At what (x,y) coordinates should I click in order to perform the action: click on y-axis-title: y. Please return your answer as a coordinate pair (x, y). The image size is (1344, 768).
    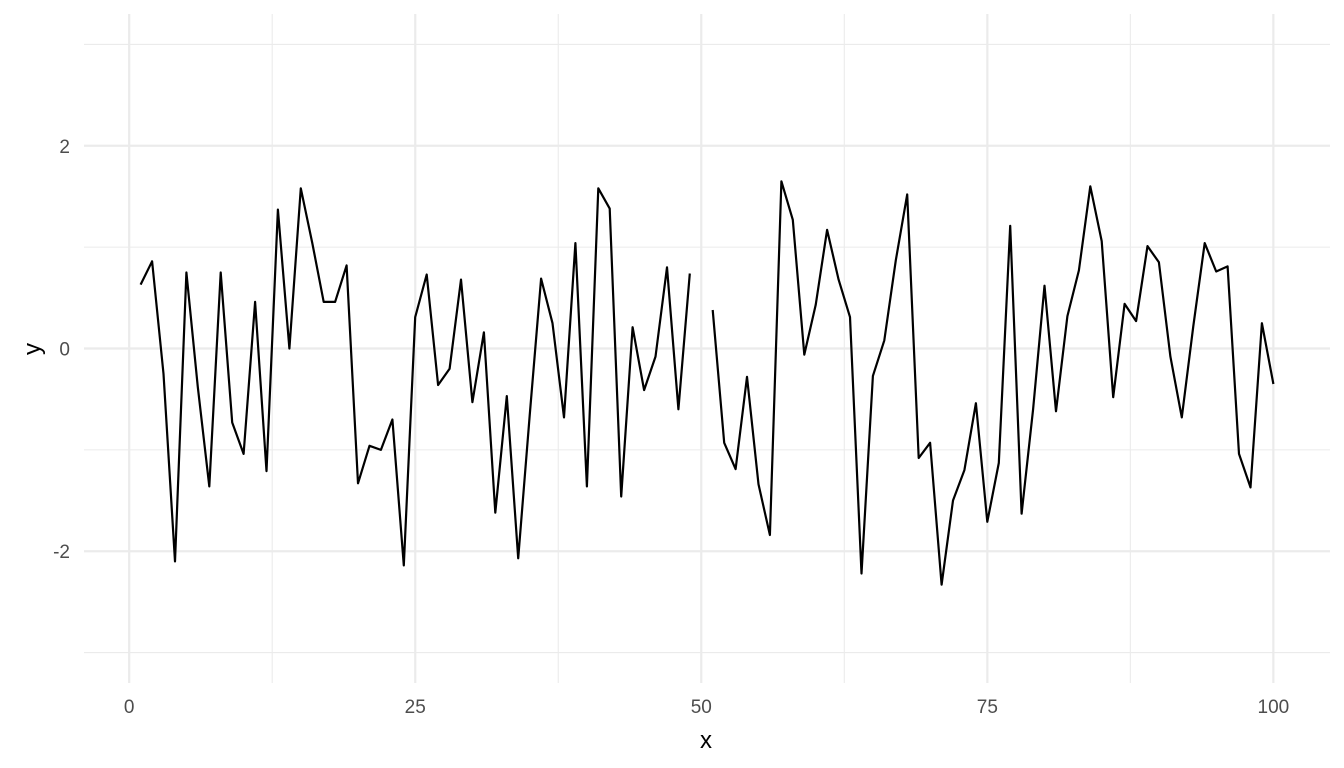
    Looking at the image, I should click on (32, 349).